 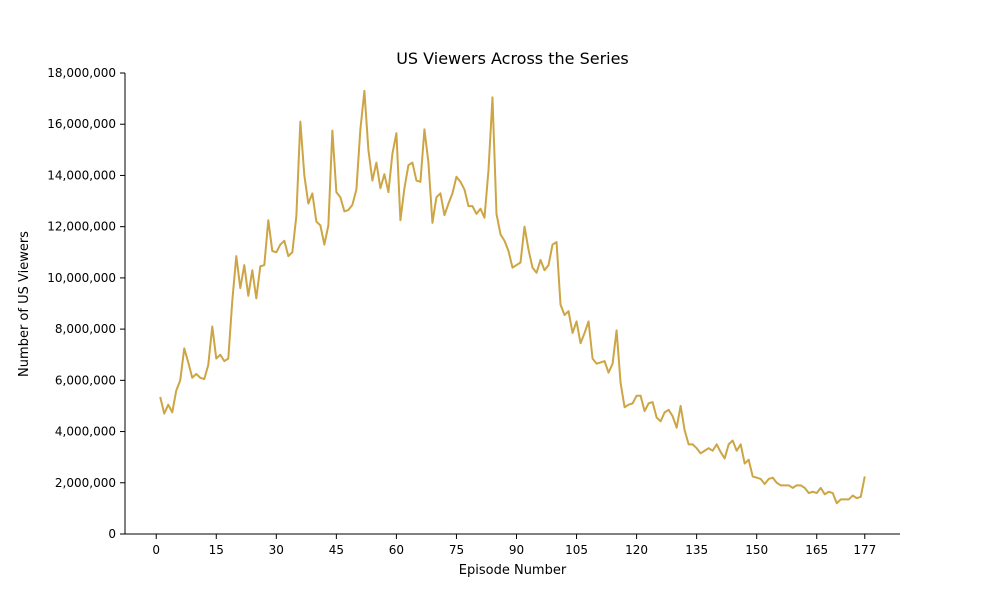 What do you see at coordinates (81, 227) in the screenshot?
I see `y-tick-label: 12,000,000` at bounding box center [81, 227].